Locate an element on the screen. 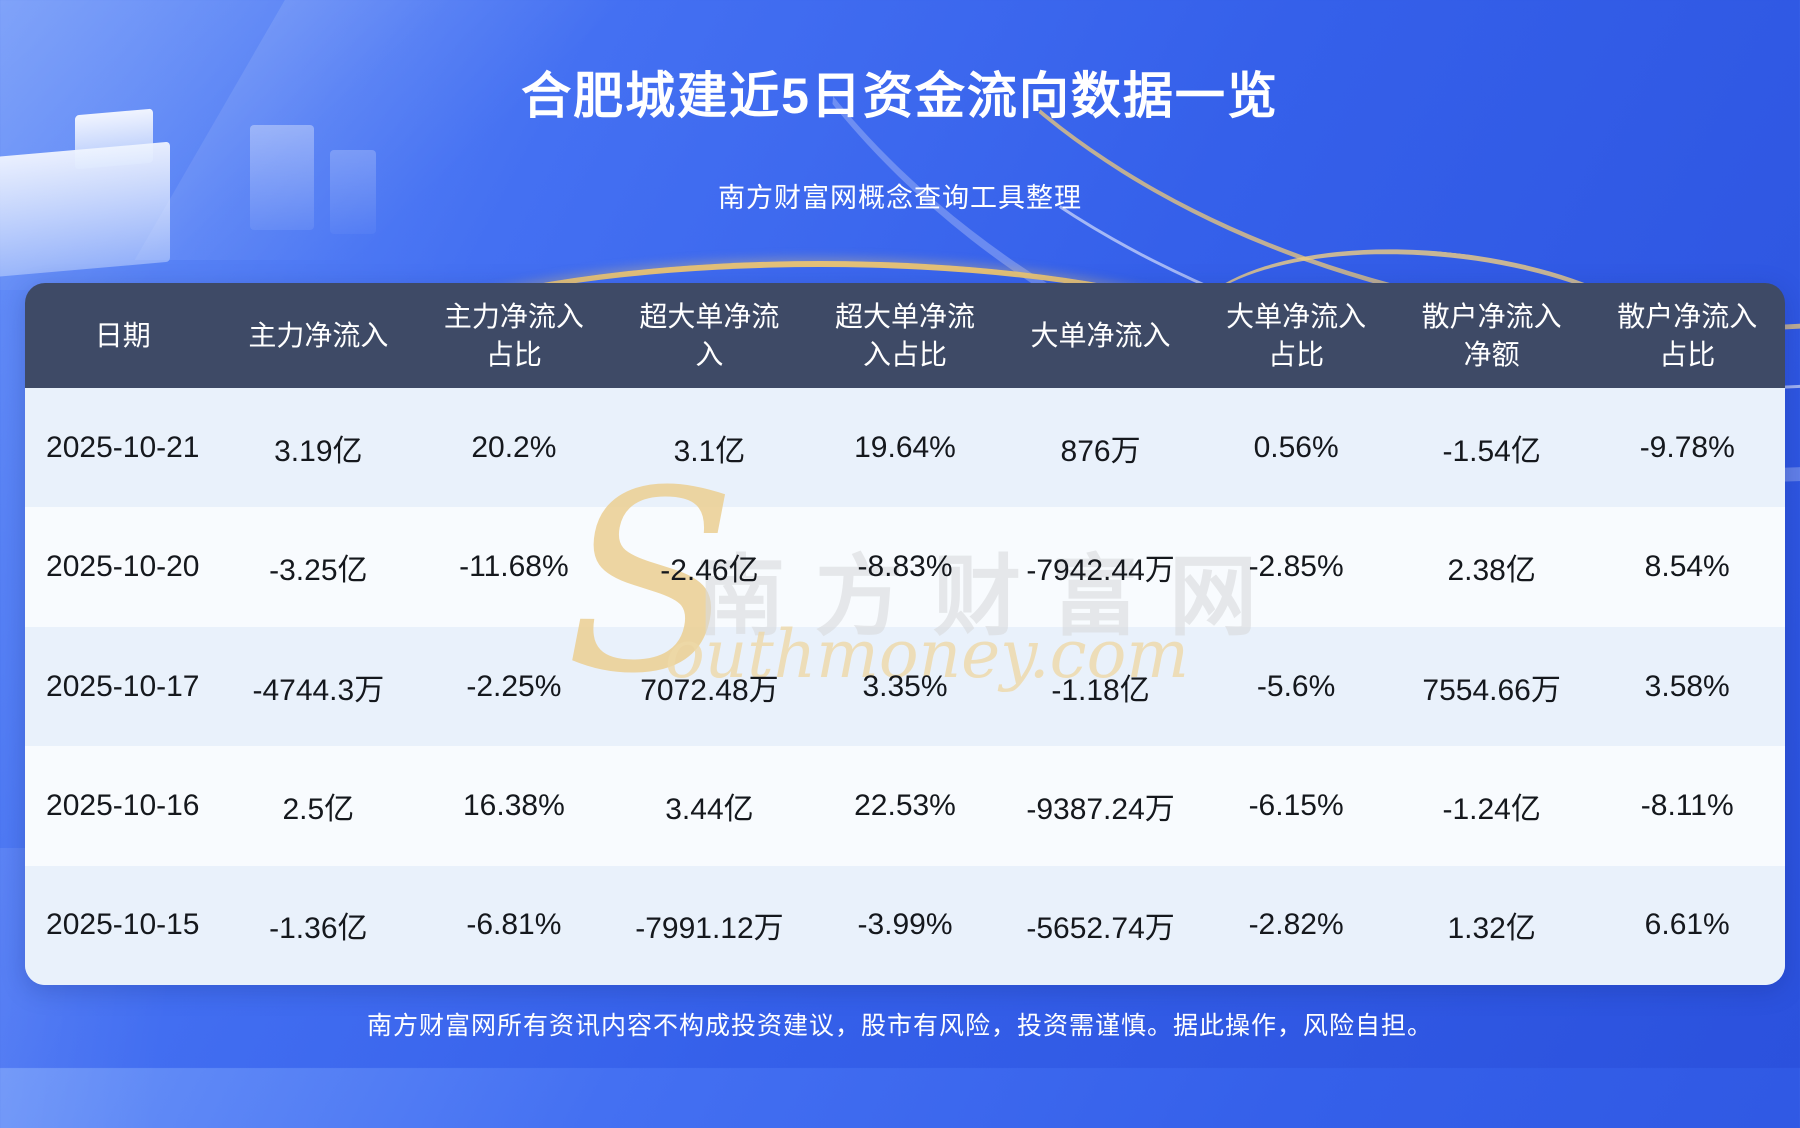 The height and width of the screenshot is (1128, 1800). table-cell: 19.64% is located at coordinates (905, 447).